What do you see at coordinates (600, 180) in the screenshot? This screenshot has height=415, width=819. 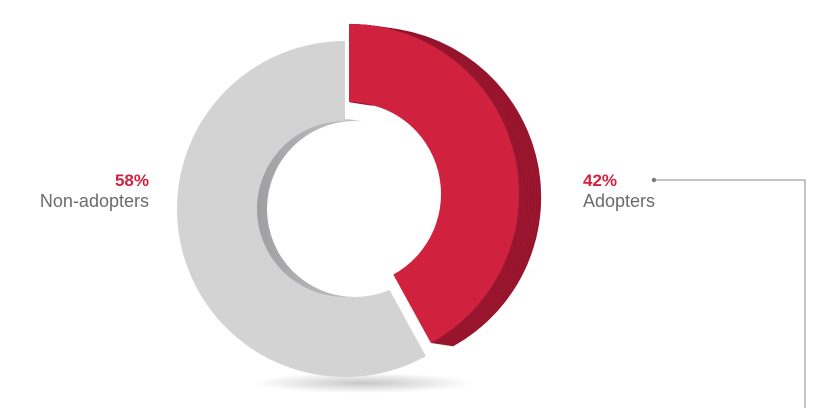 I see `adopters-percent: 42%` at bounding box center [600, 180].